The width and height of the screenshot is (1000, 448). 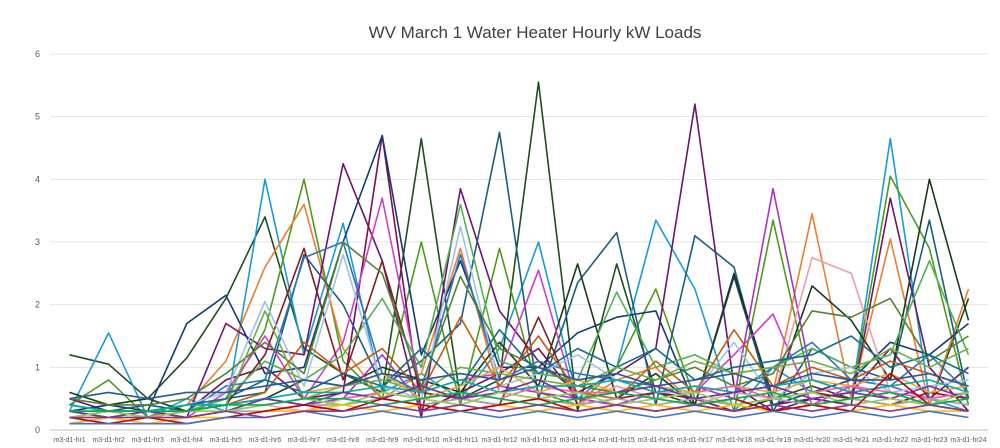 What do you see at coordinates (734, 440) in the screenshot?
I see `x-tick-label: m3-d1-hr18` at bounding box center [734, 440].